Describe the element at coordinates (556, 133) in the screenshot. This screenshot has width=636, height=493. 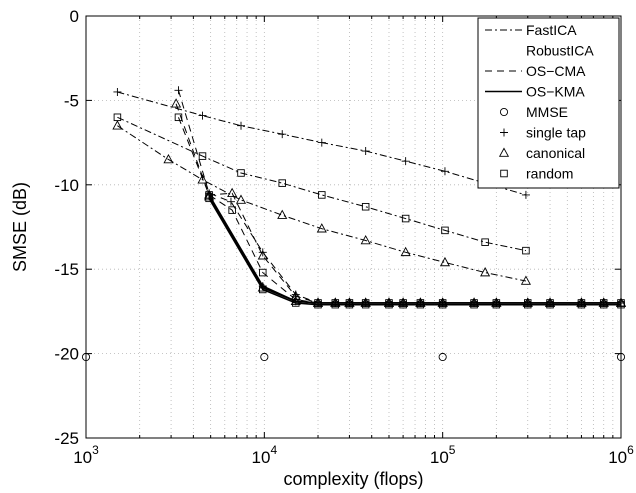
I see `legend-label: single tap` at that location.